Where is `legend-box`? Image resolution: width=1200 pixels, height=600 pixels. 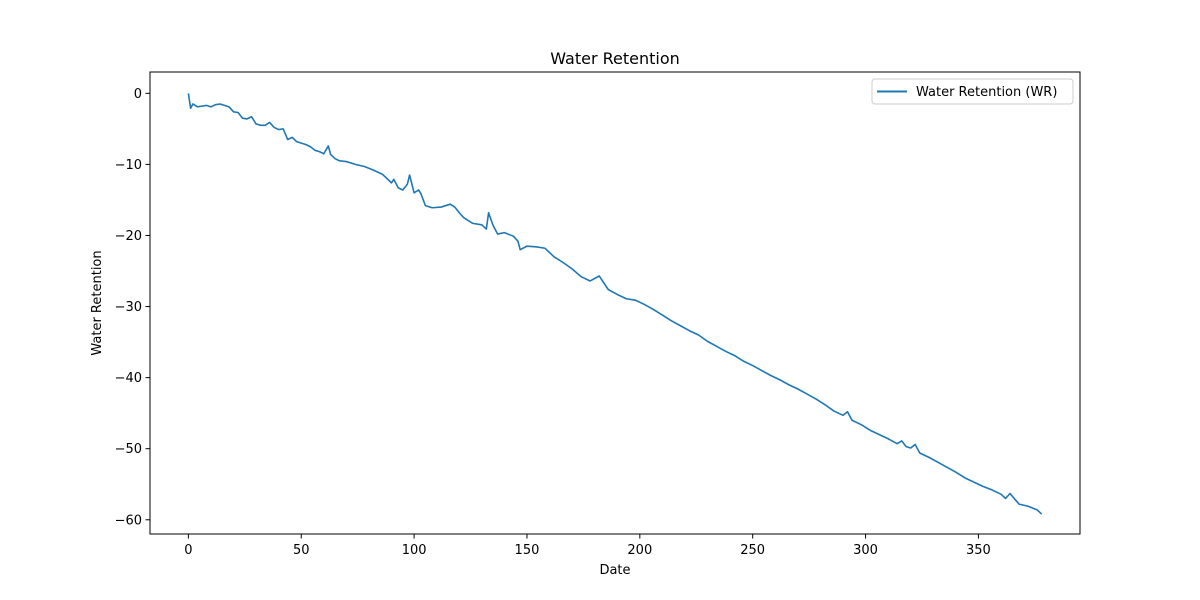 legend-box is located at coordinates (972, 91).